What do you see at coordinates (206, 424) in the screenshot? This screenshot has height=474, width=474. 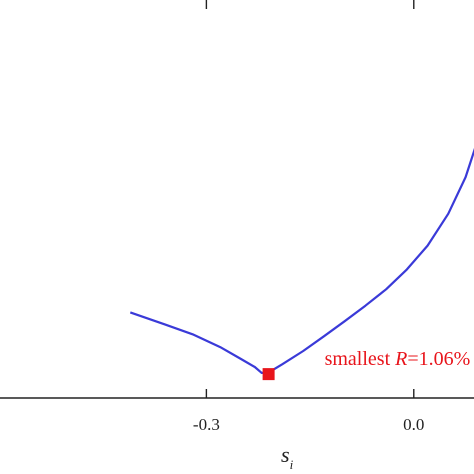 I see `x-tick-label: -0.3` at bounding box center [206, 424].